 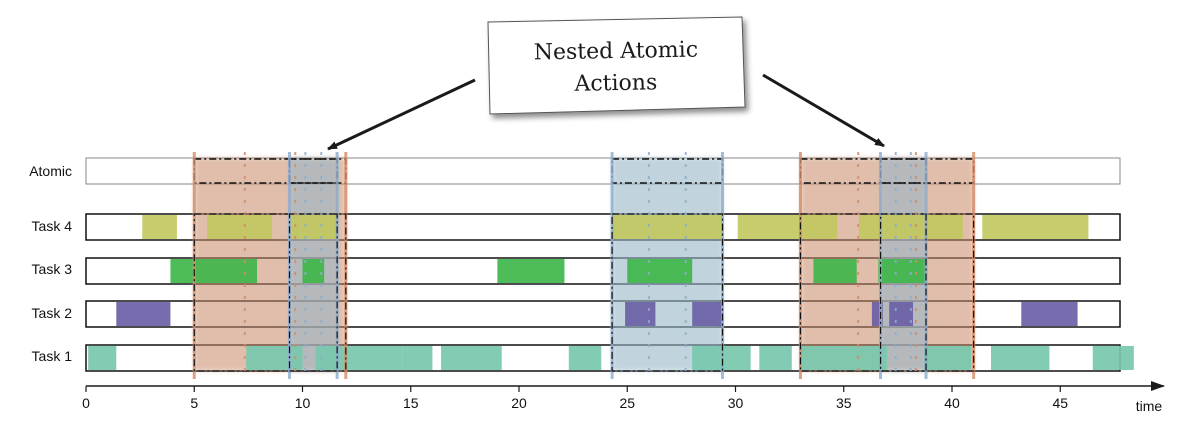 I want to click on row-labels: Atomic Task 4 Task 3 Task 2 Task 1, so click(x=50, y=263).